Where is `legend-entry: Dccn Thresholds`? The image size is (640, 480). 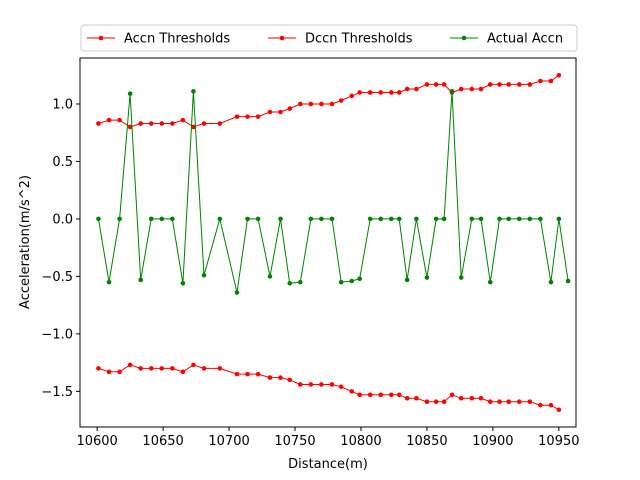 legend-entry: Dccn Thresholds is located at coordinates (340, 39).